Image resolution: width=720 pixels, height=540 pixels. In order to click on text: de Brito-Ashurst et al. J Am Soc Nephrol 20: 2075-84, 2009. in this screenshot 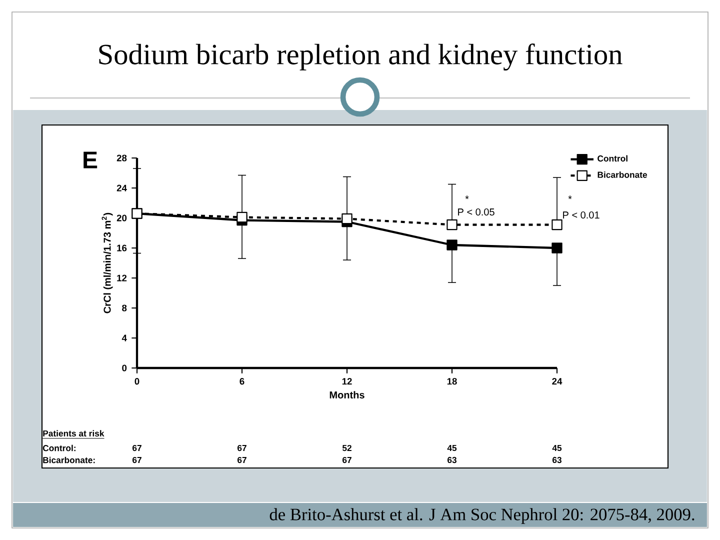, I will do `click(482, 516)`.